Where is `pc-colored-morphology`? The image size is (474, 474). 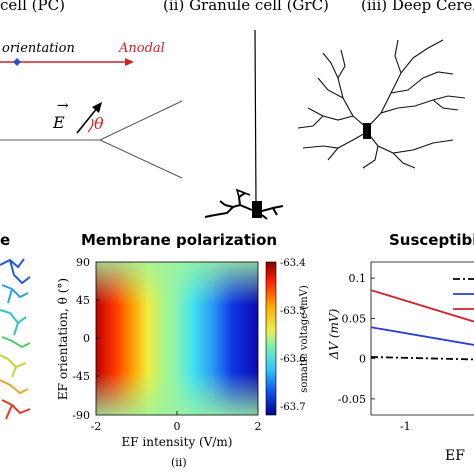
pc-colored-morphology is located at coordinates (15, 339).